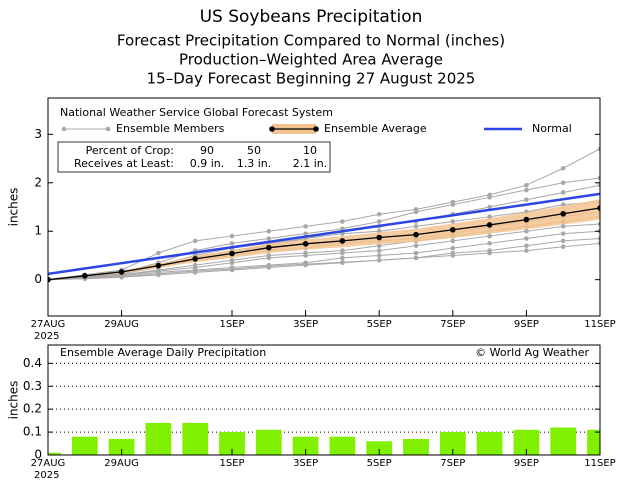  What do you see at coordinates (552, 128) in the screenshot?
I see `legend-label: Normal` at bounding box center [552, 128].